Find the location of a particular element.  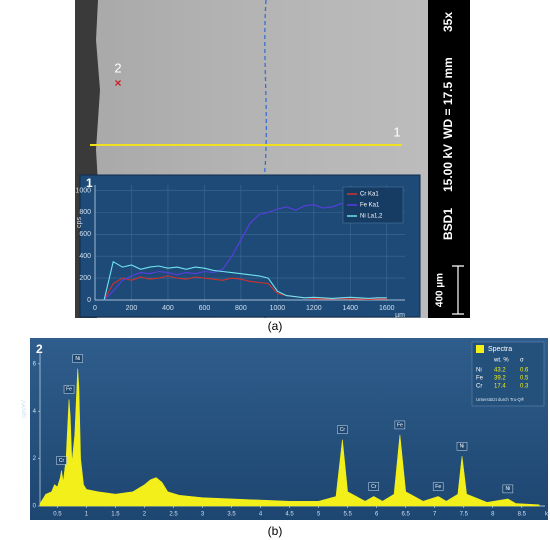

x-tick-label: 400 is located at coordinates (168, 308).